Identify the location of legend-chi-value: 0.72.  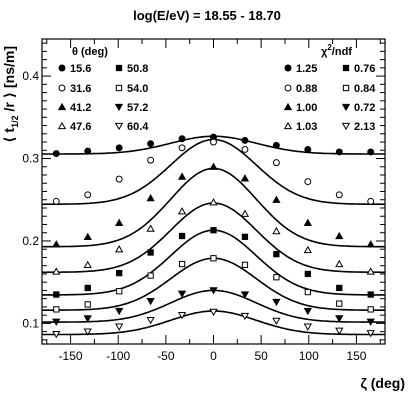
(364, 108).